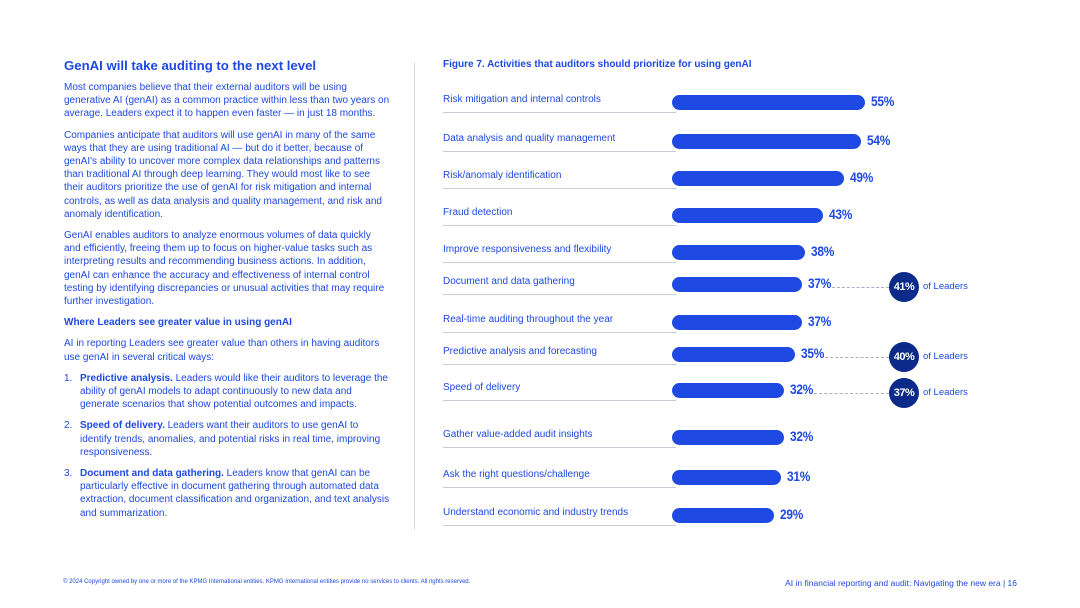 The image size is (1080, 608). I want to click on column-divider, so click(414, 296).